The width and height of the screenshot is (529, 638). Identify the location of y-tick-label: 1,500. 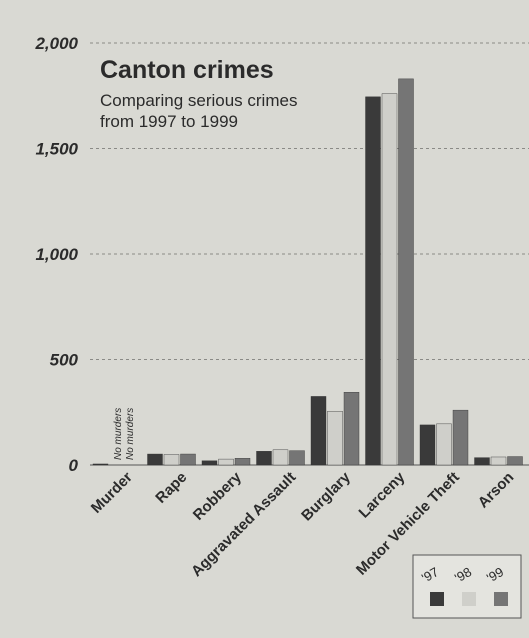
(56, 149).